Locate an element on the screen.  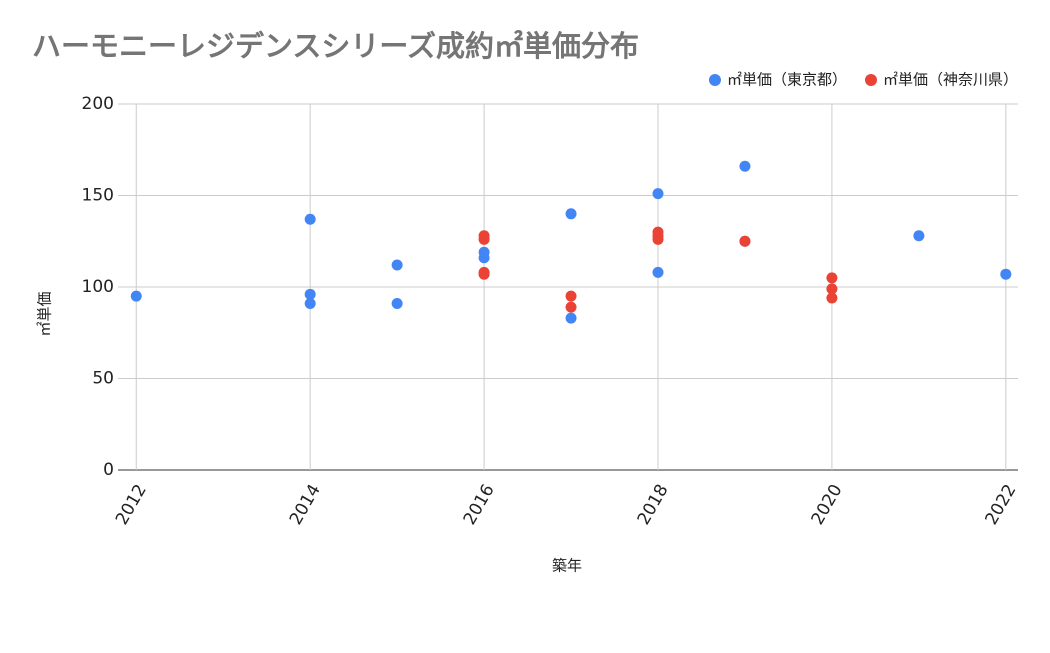
y-tick-label: 0 is located at coordinates (108, 470).